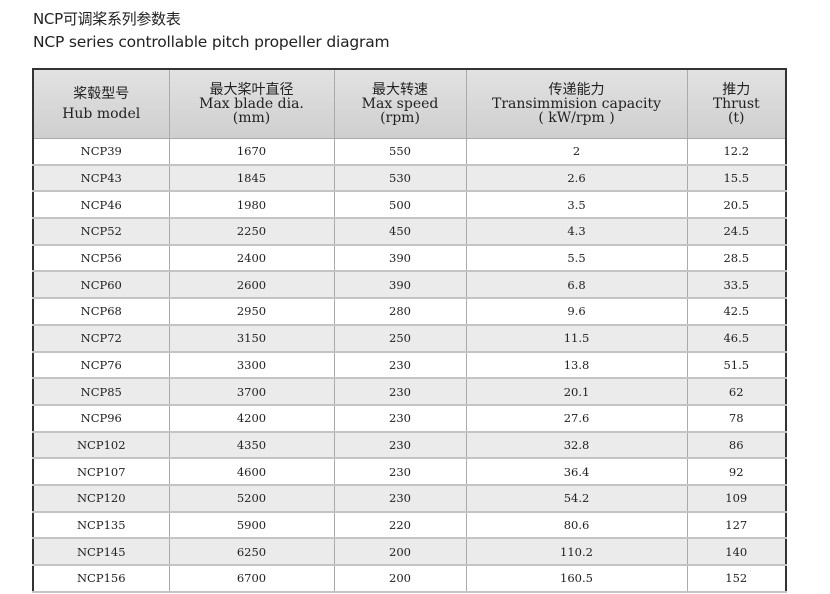 This screenshot has width=830, height=594. I want to click on header-unit: (rpm), so click(400, 118).